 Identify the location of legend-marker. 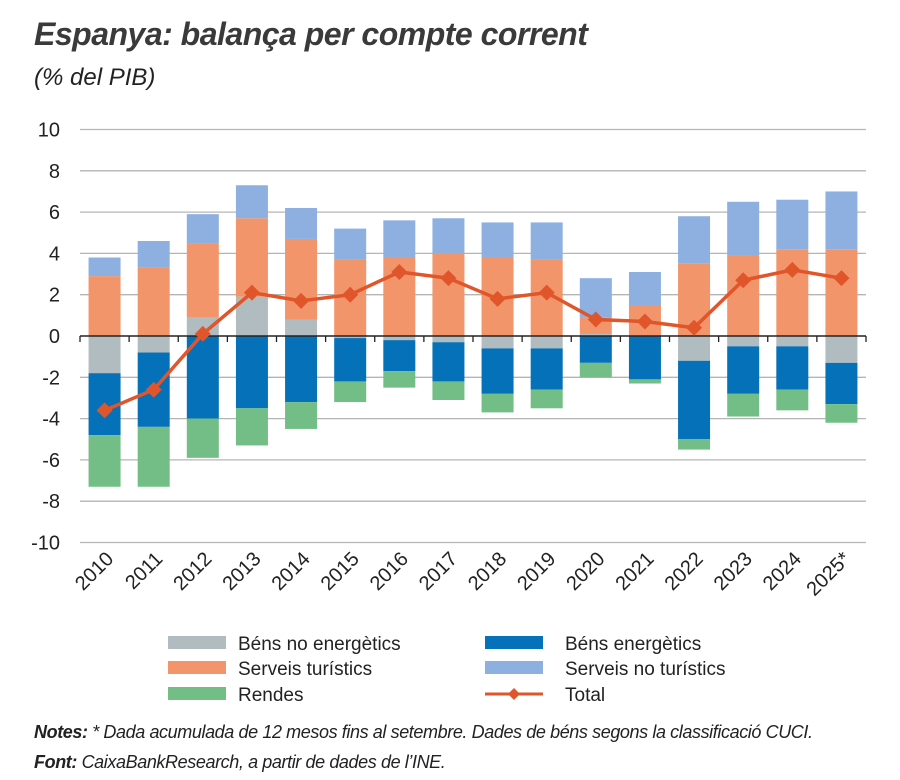
(514, 694).